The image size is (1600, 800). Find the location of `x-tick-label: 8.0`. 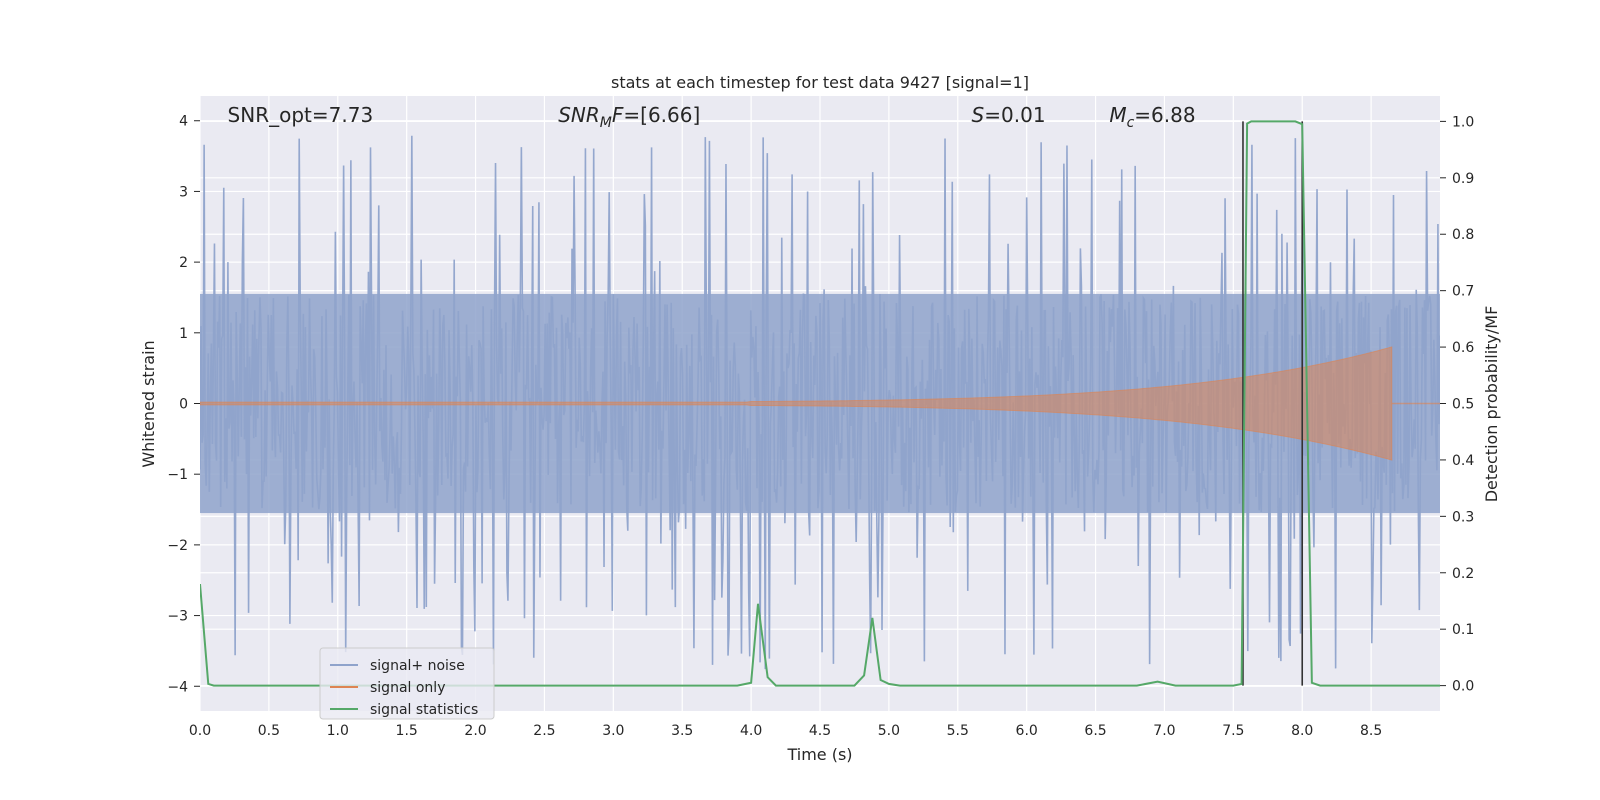

x-tick-label: 8.0 is located at coordinates (1302, 731).